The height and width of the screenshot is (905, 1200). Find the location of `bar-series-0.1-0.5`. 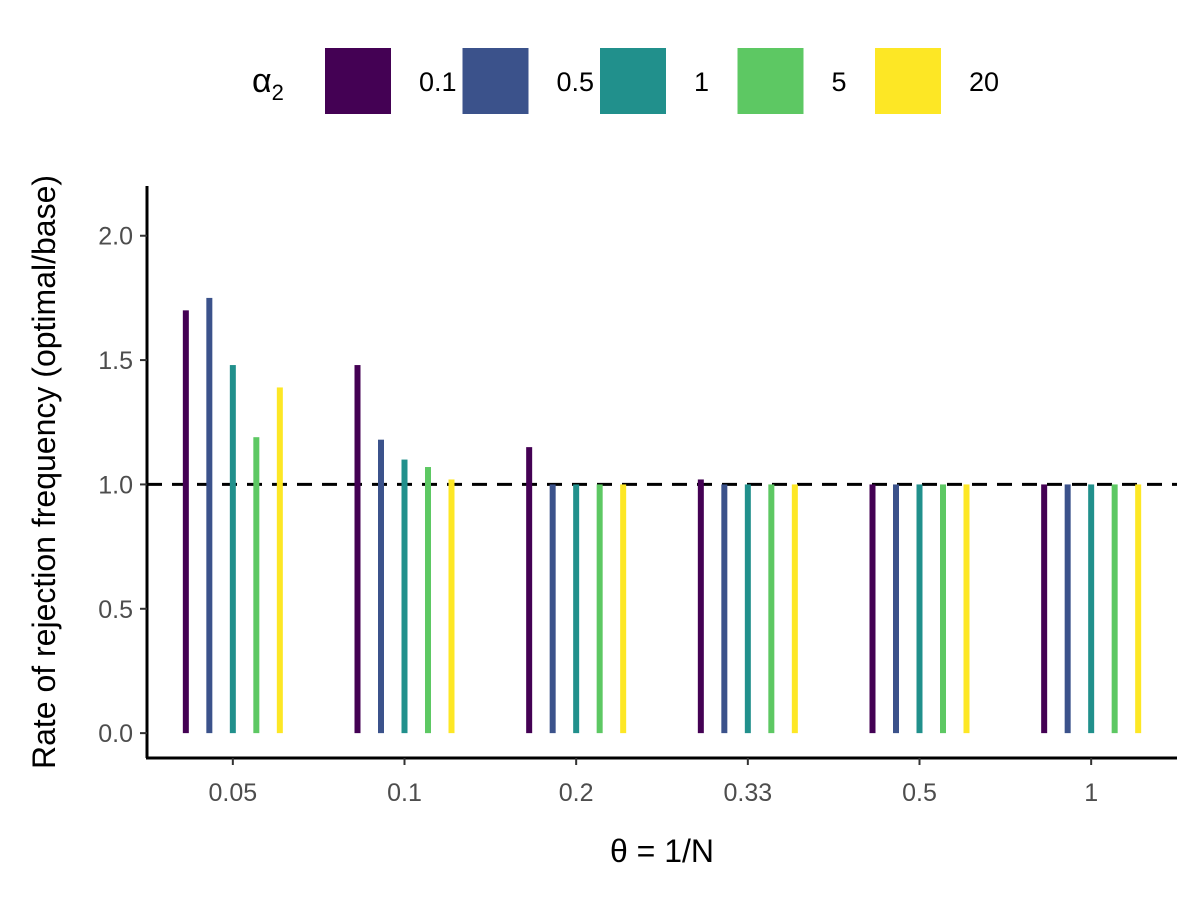

bar-series-0.1-0.5 is located at coordinates (872, 609).